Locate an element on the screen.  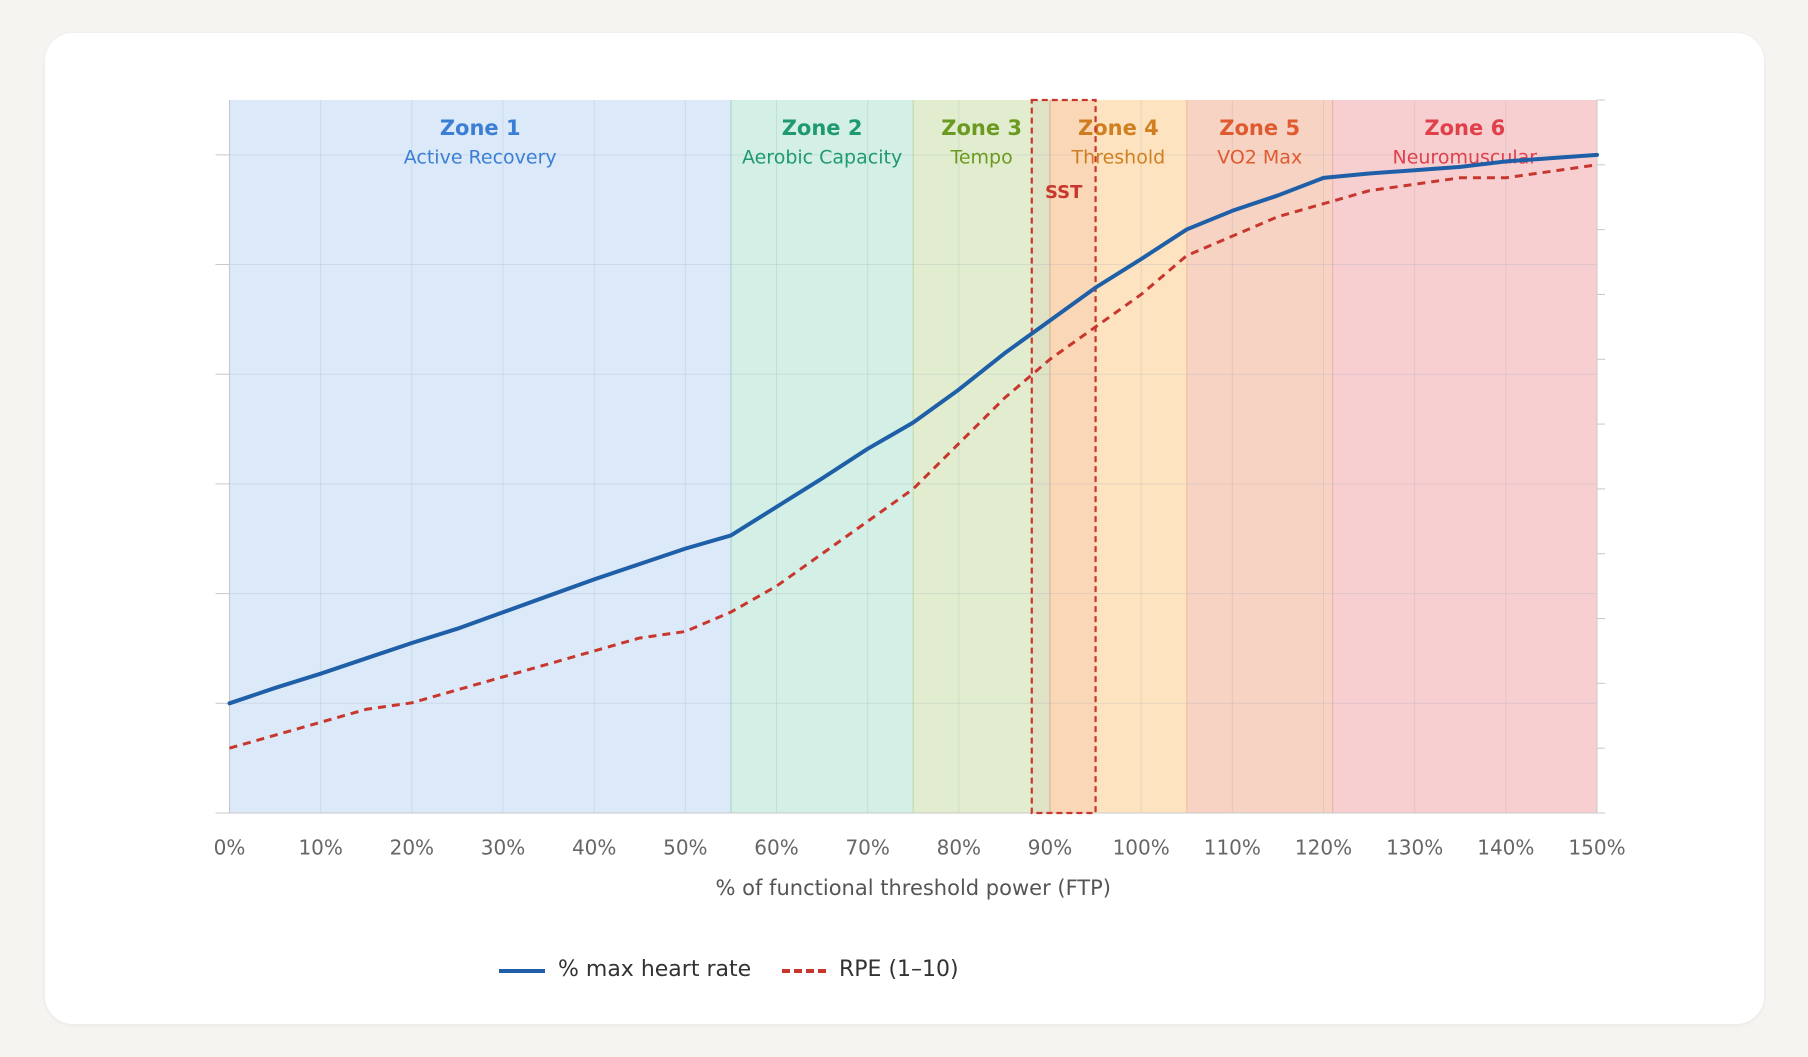
legend-label: RPE (1–10) is located at coordinates (899, 969).